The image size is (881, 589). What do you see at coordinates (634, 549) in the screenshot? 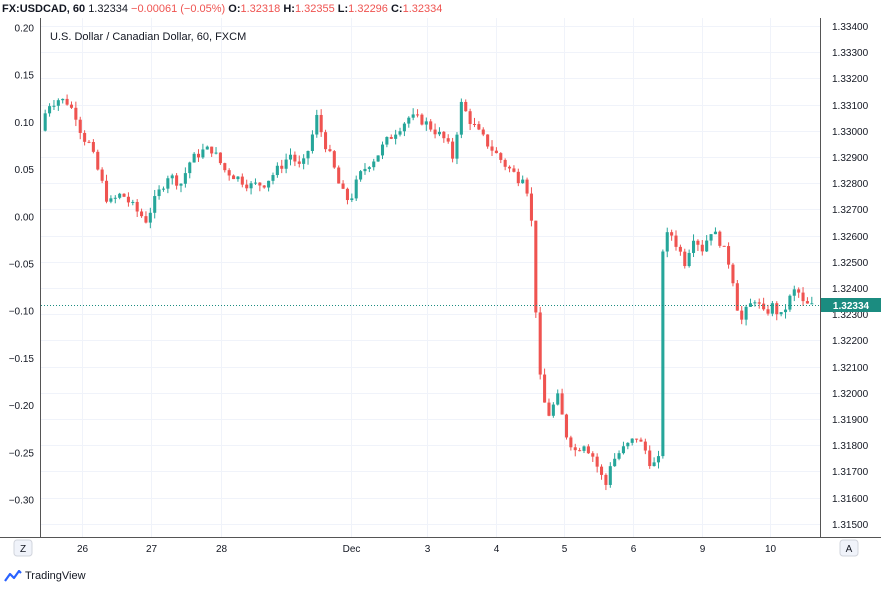
I see `time-tick-label: 6` at bounding box center [634, 549].